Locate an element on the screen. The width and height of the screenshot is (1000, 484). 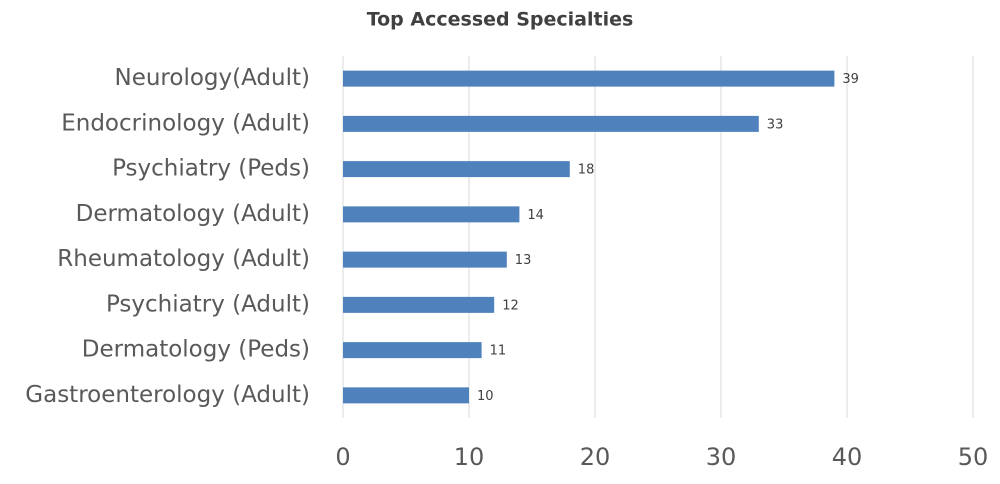
chart-title: Top Accessed Specialties is located at coordinates (500, 20).